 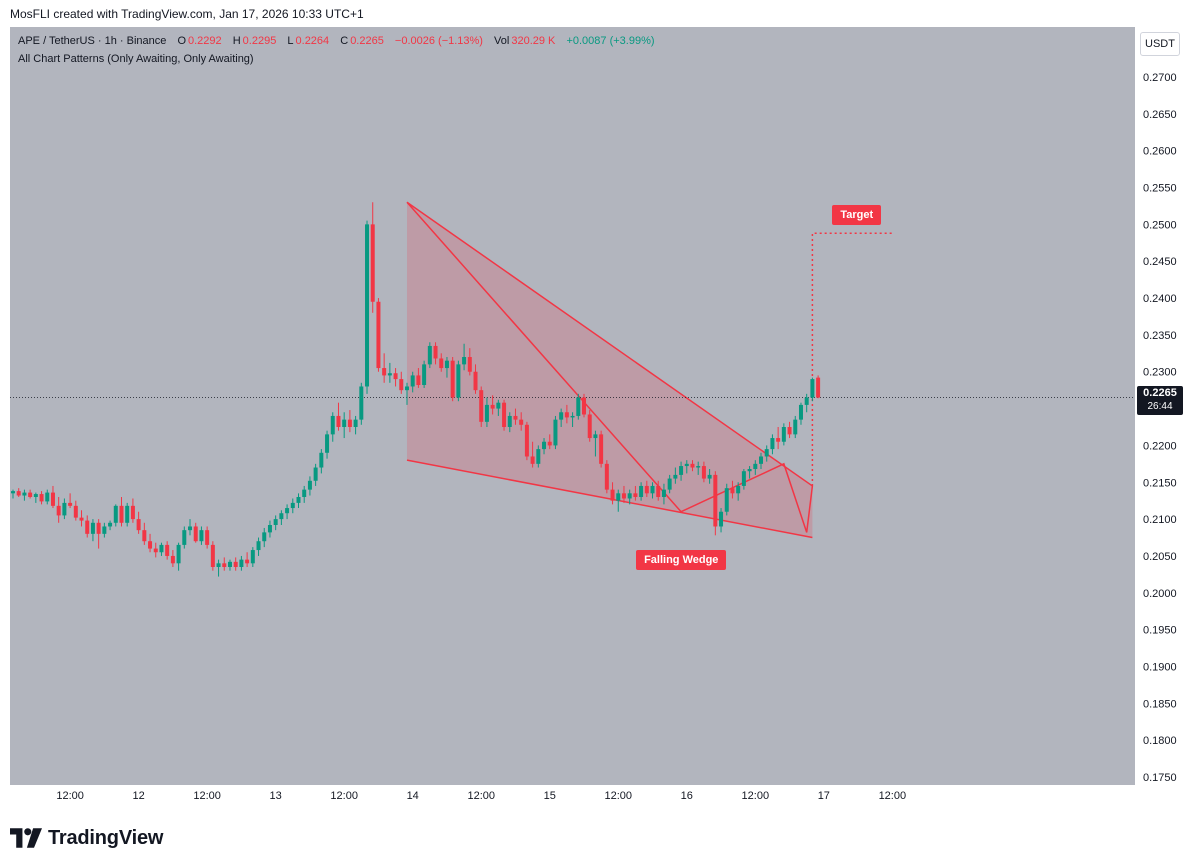 I want to click on symbol-title: APE / TetherUS · 1h · Binance, so click(x=92, y=41).